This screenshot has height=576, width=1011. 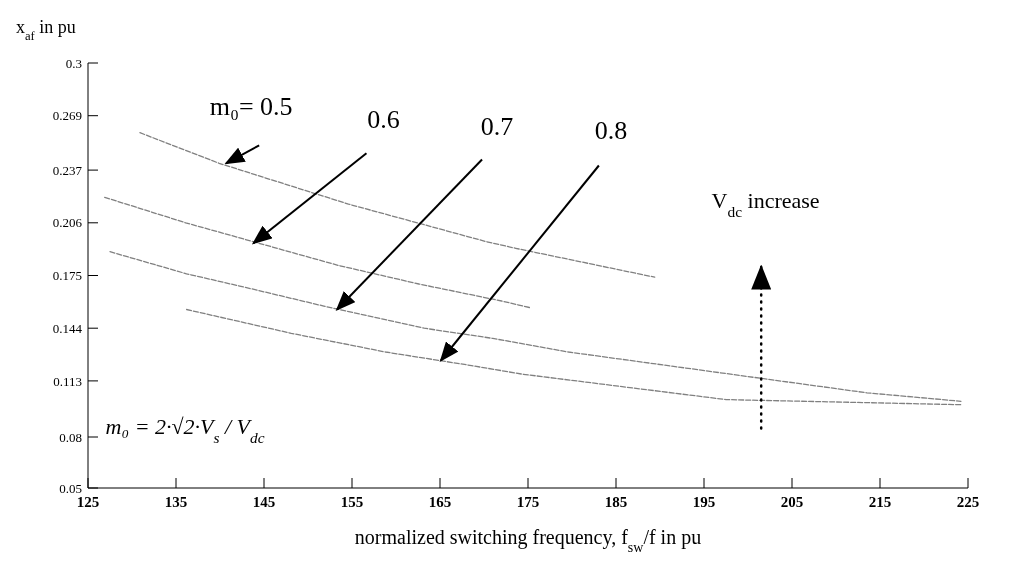 What do you see at coordinates (383, 120) in the screenshot?
I see `annotation: 0.6` at bounding box center [383, 120].